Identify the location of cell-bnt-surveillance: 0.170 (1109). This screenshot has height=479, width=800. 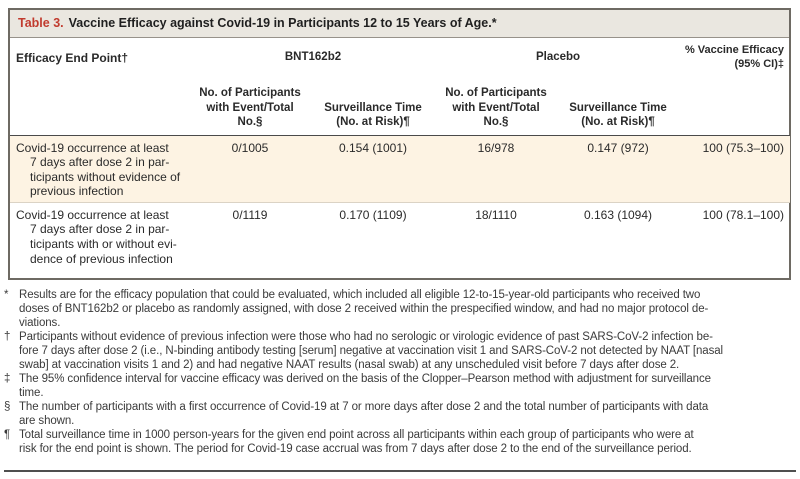
(373, 214).